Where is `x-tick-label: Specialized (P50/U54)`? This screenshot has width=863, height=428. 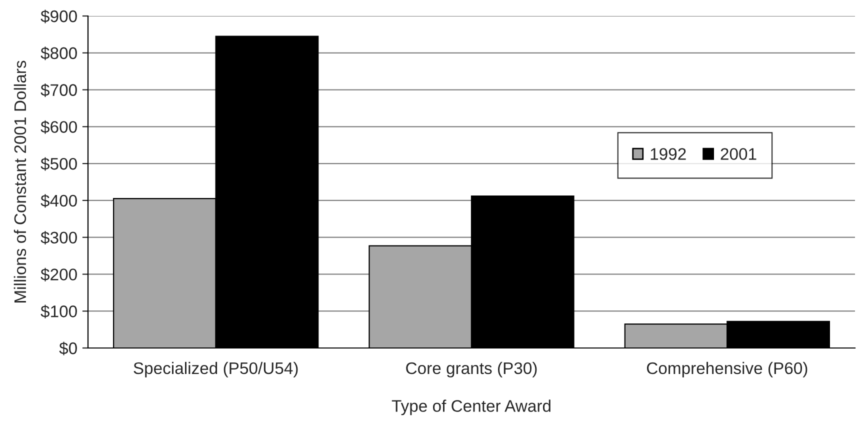
x-tick-label: Specialized (P50/U54) is located at coordinates (216, 370).